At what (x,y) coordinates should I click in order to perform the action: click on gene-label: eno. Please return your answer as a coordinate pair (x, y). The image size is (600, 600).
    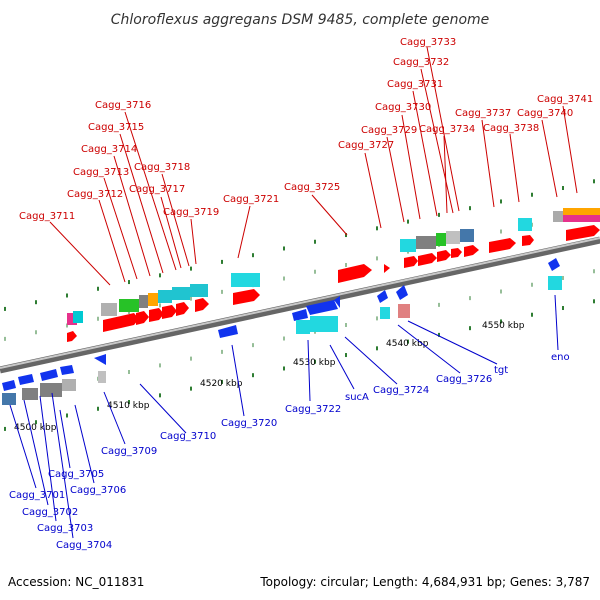
    Looking at the image, I should click on (560, 357).